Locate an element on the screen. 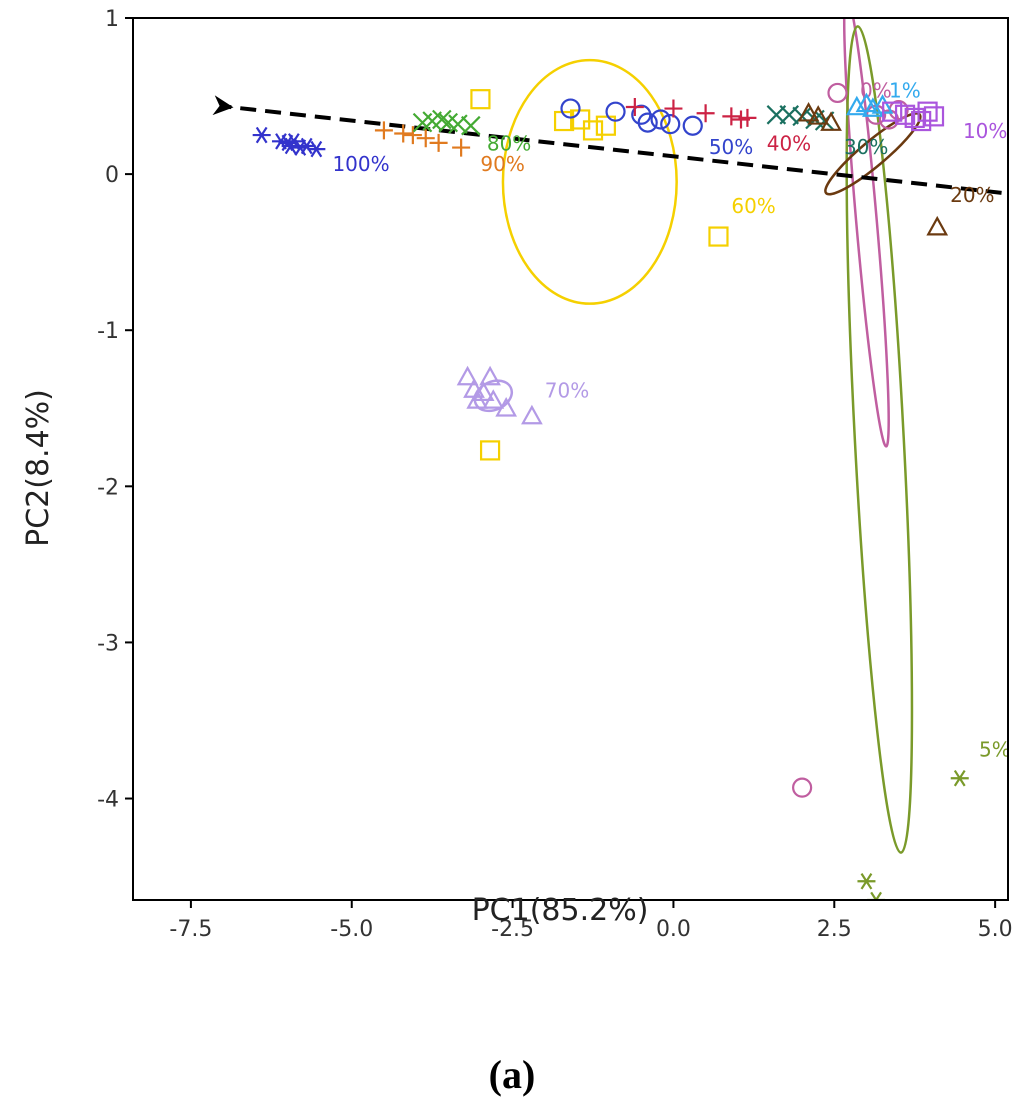 This screenshot has width=1024, height=1101. x-tick-label: 0.0 is located at coordinates (673, 929).